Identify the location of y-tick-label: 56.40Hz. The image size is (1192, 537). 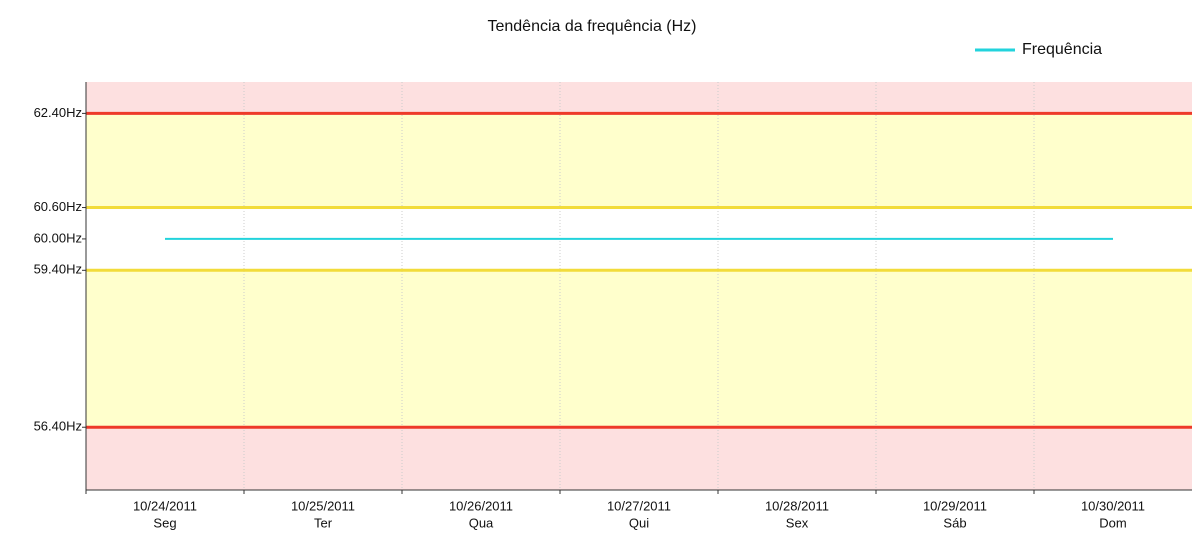
(58, 426).